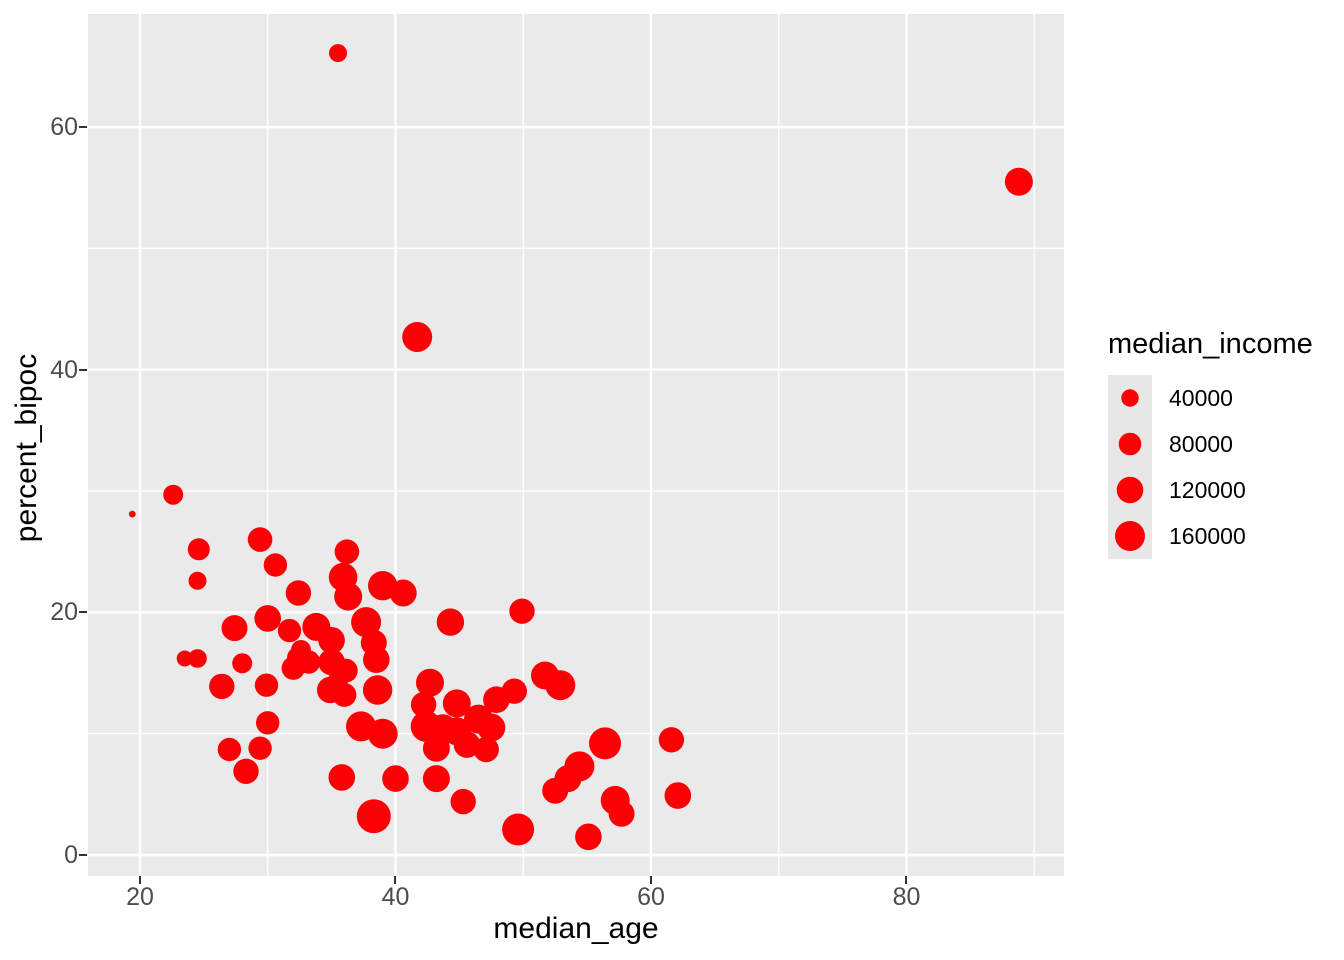  I want to click on y-axis-tick-label: 60, so click(64, 127).